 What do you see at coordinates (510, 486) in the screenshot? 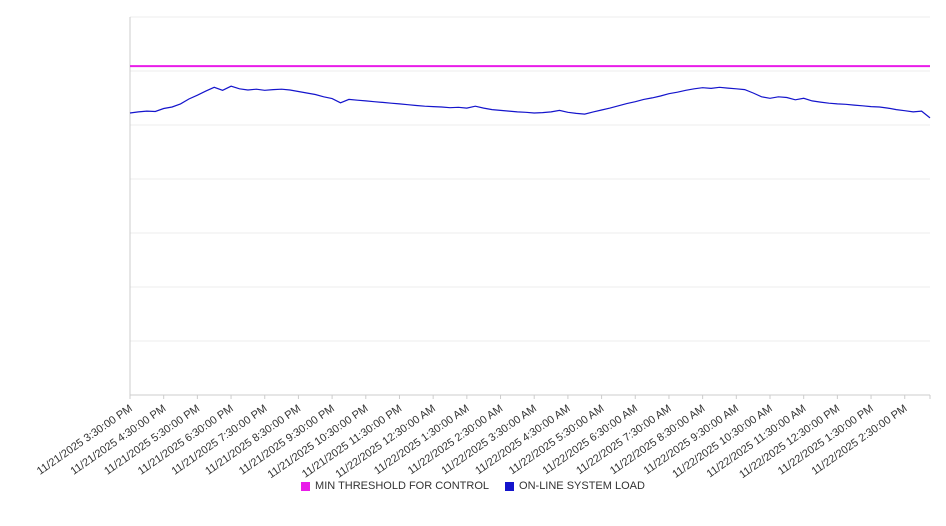
I see `system-load-swatch-icon` at bounding box center [510, 486].